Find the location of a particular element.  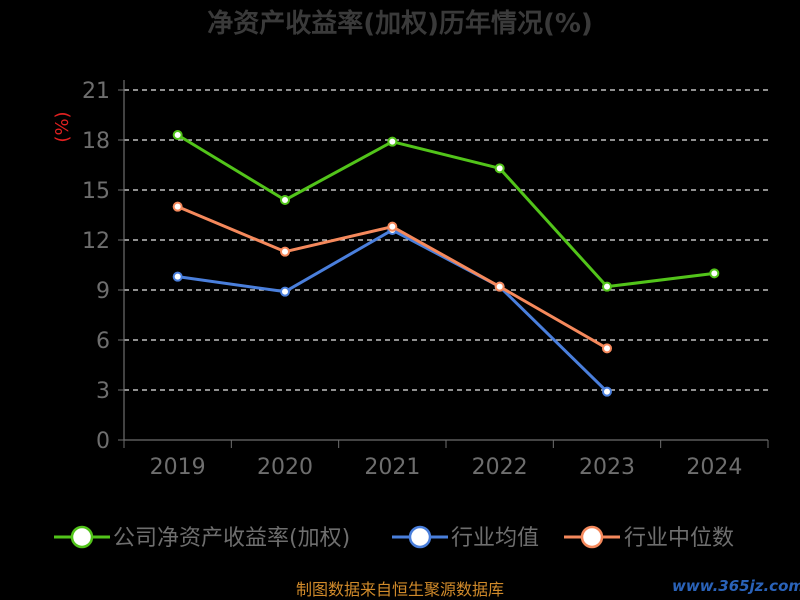

x-tick-label: 2021 is located at coordinates (392, 467).